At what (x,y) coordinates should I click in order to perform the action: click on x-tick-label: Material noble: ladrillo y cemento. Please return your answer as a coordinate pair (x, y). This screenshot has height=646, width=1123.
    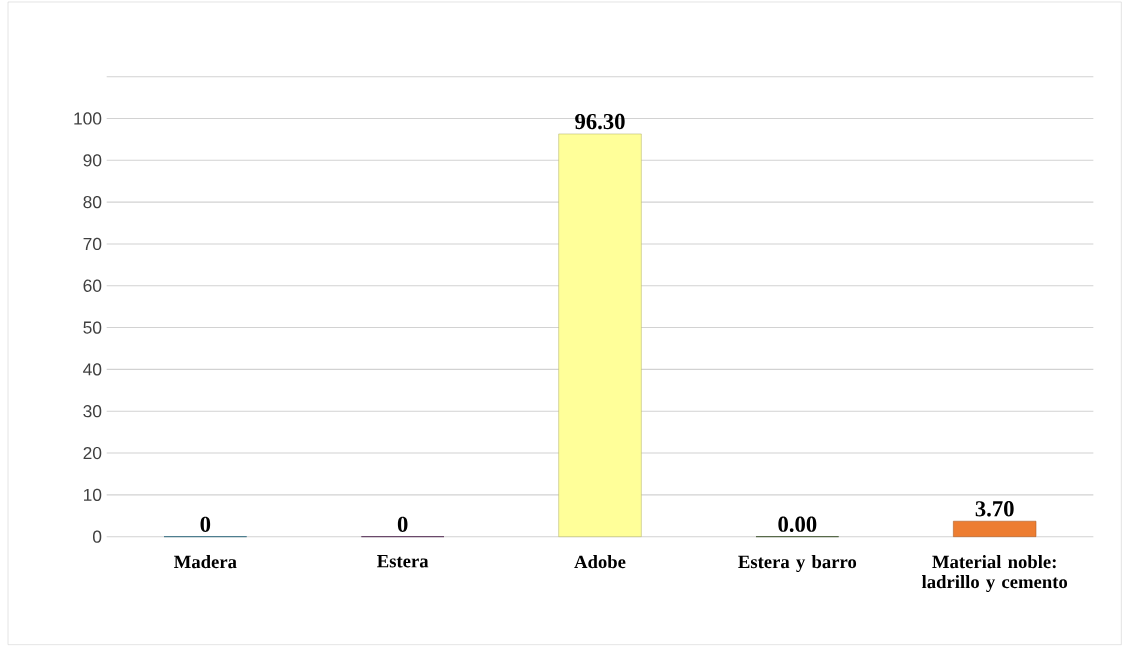
    Looking at the image, I should click on (994, 574).